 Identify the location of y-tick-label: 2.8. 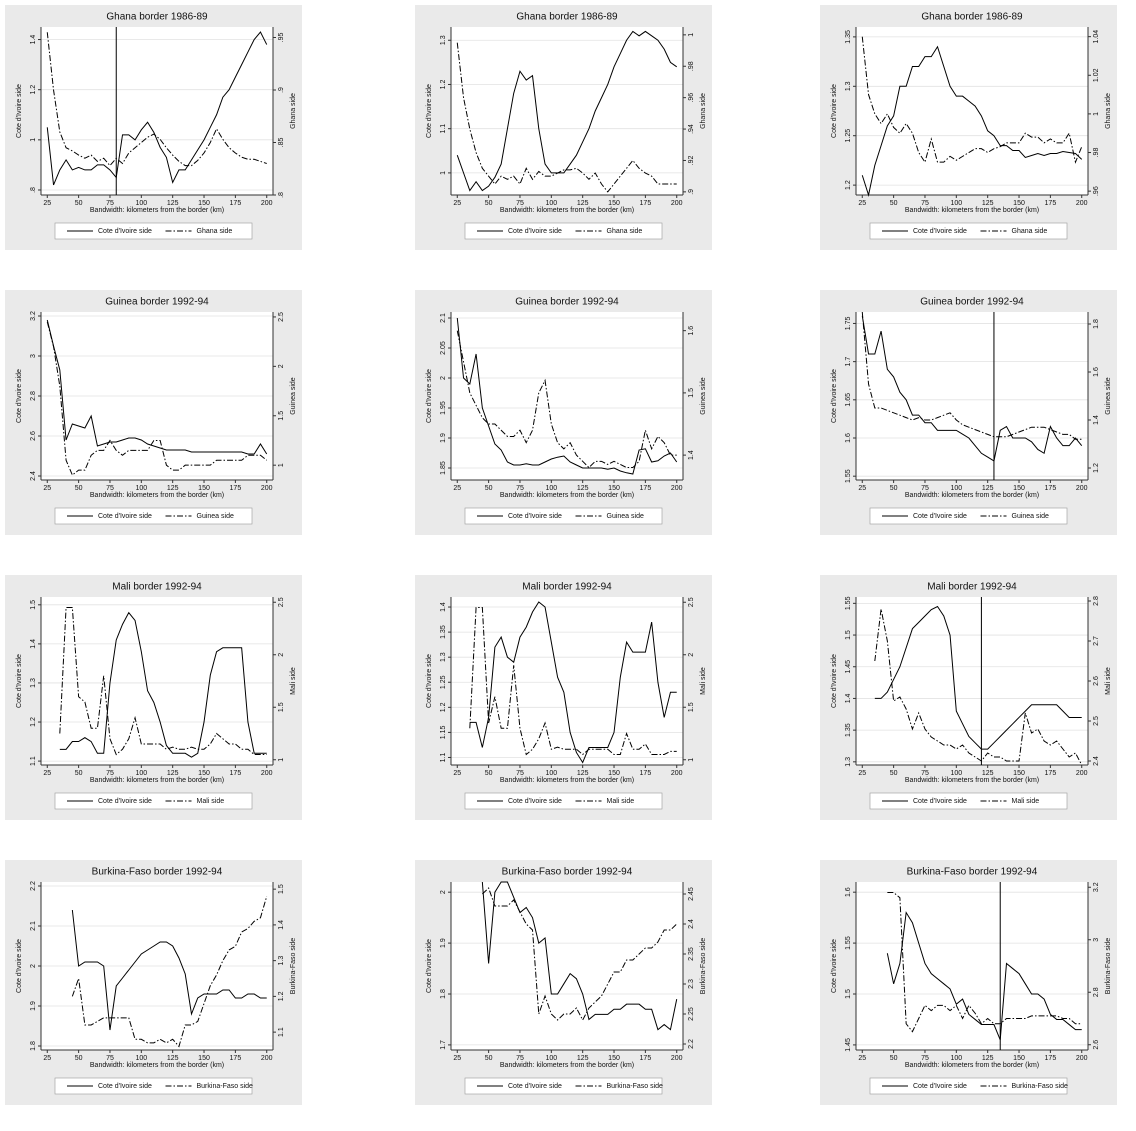
(33, 396).